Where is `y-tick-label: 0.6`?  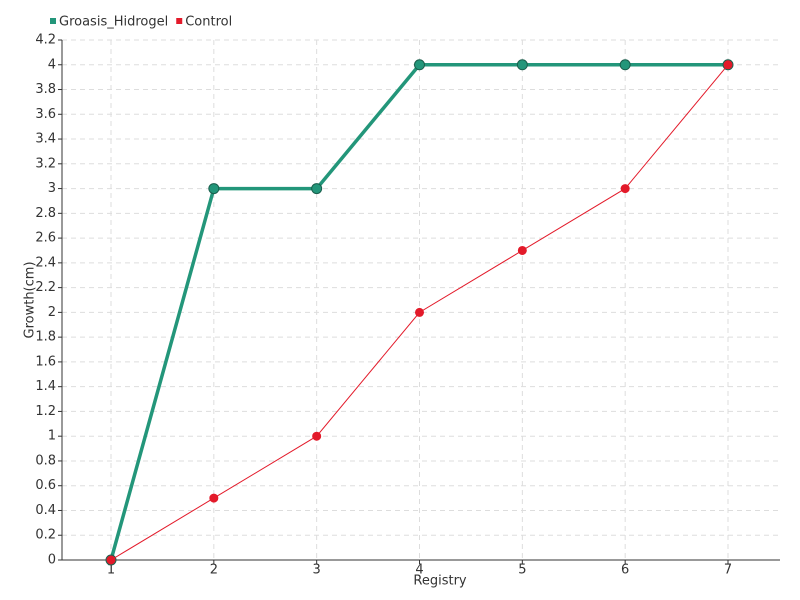
y-tick-label: 0.6 is located at coordinates (45, 485).